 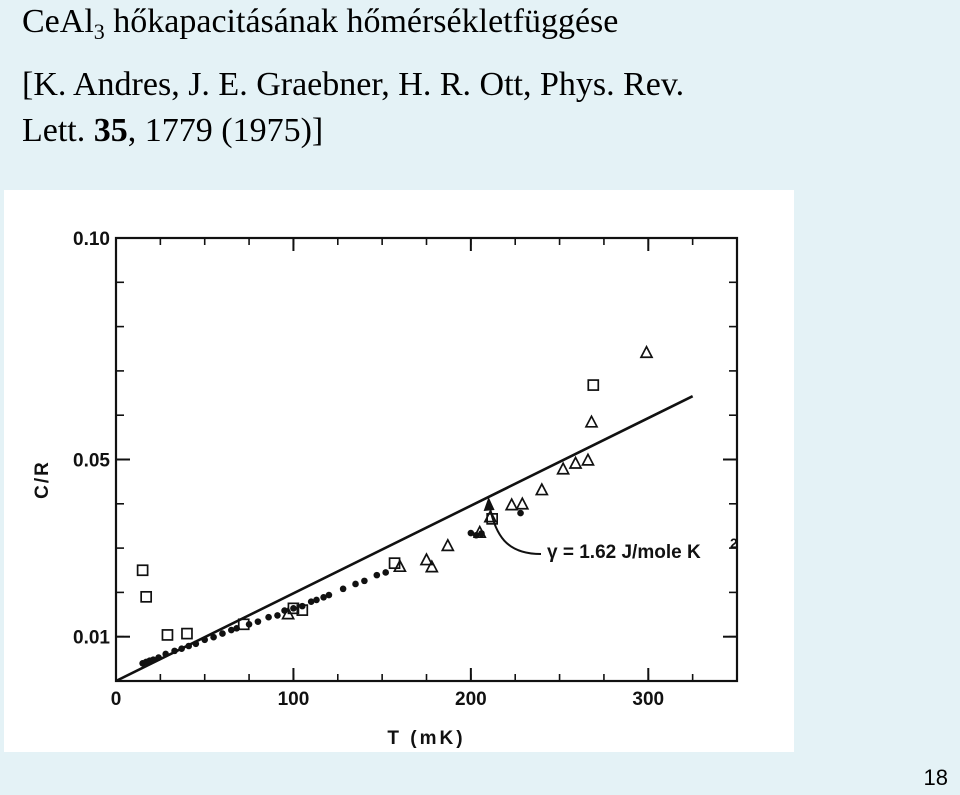 I want to click on citation-line-2: Lett. 35, 1779 (1975)], so click(x=353, y=131).